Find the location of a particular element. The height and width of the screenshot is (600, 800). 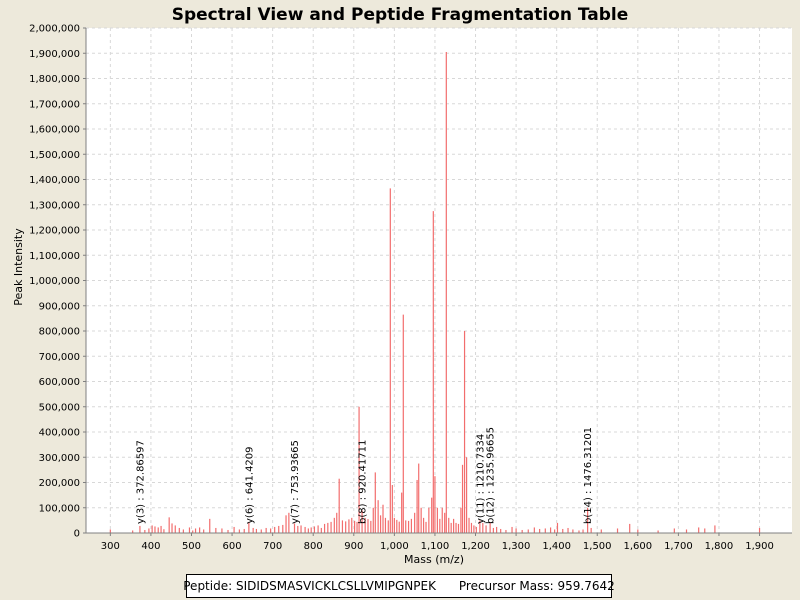

peptide-sequence: SIDIDSMASVICKLCSLLVMIPGNPEK is located at coordinates (335, 586).